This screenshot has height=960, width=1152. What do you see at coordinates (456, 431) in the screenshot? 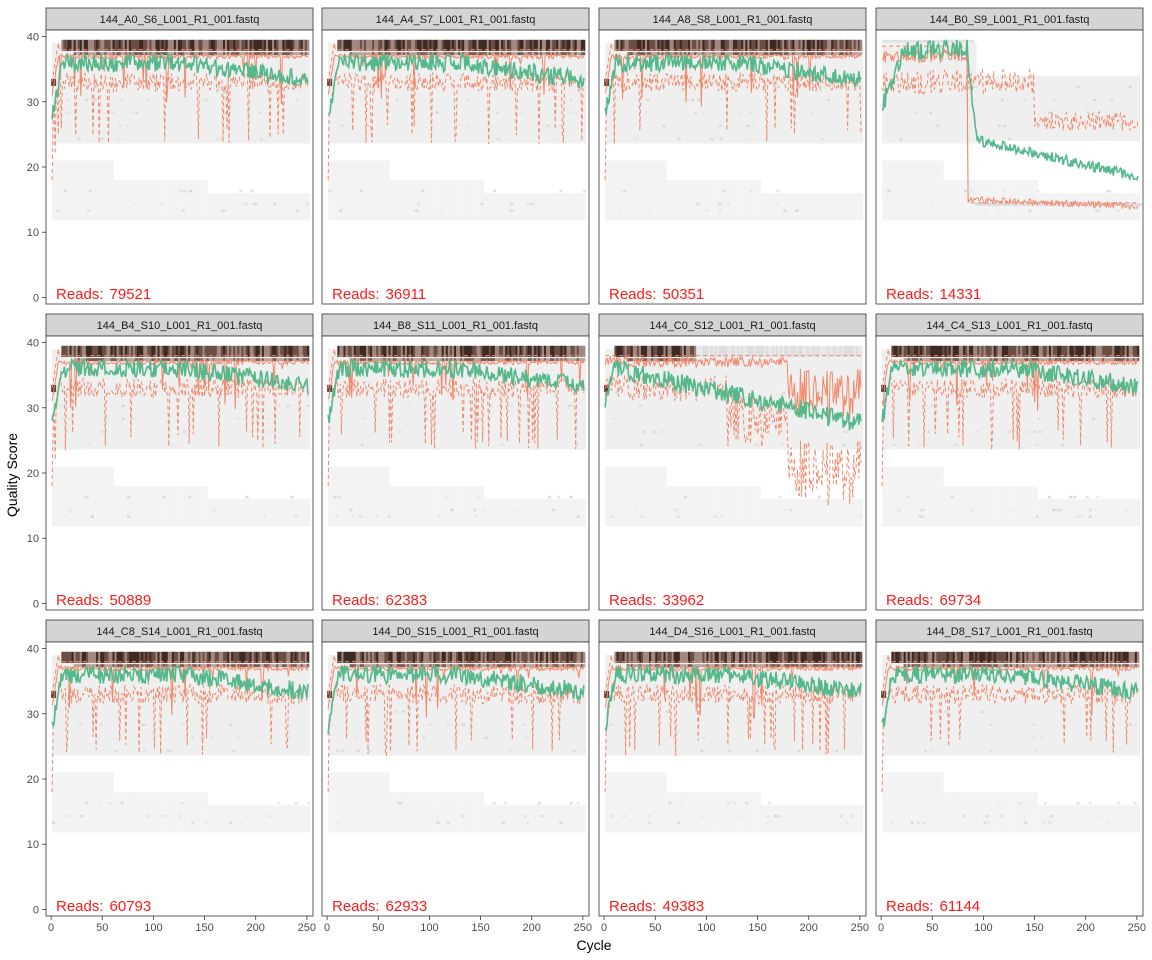
I see `quantile-25-line` at bounding box center [456, 431].